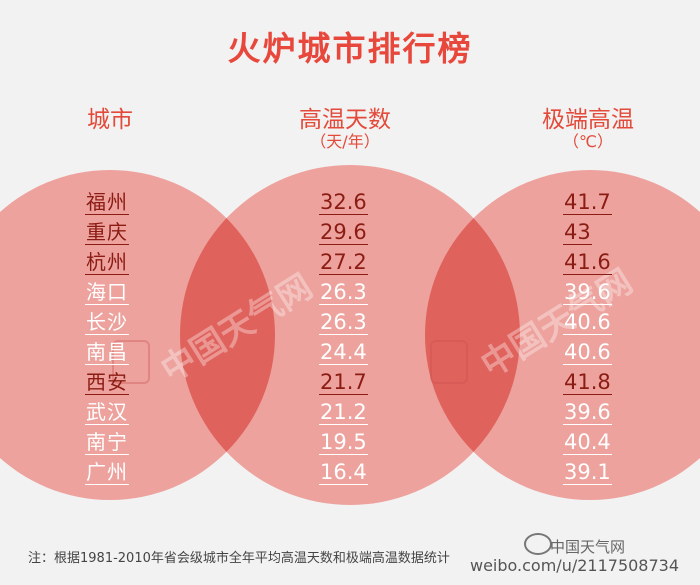  What do you see at coordinates (107, 382) in the screenshot?
I see `cell-city: 西安` at bounding box center [107, 382].